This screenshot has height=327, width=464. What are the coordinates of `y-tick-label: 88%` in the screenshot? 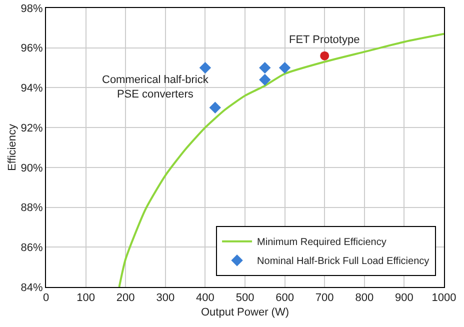 It's located at (32, 208).